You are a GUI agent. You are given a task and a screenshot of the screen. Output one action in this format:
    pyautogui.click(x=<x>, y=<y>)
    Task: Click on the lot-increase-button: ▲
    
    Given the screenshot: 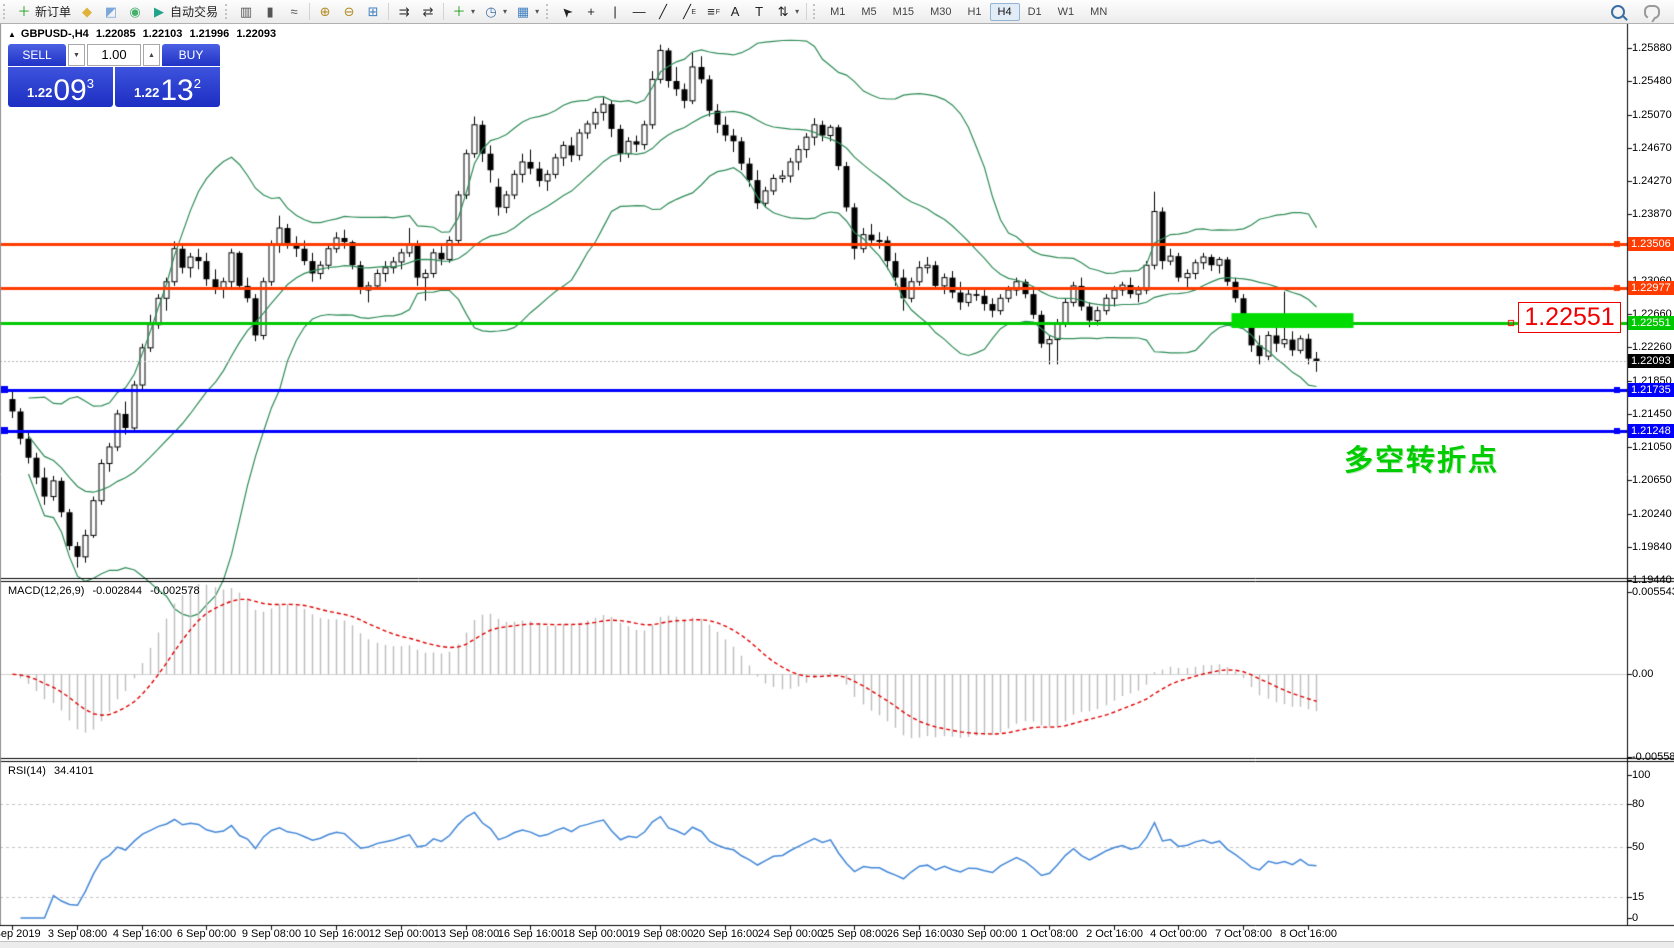 What is the action you would take?
    pyautogui.click(x=151, y=55)
    